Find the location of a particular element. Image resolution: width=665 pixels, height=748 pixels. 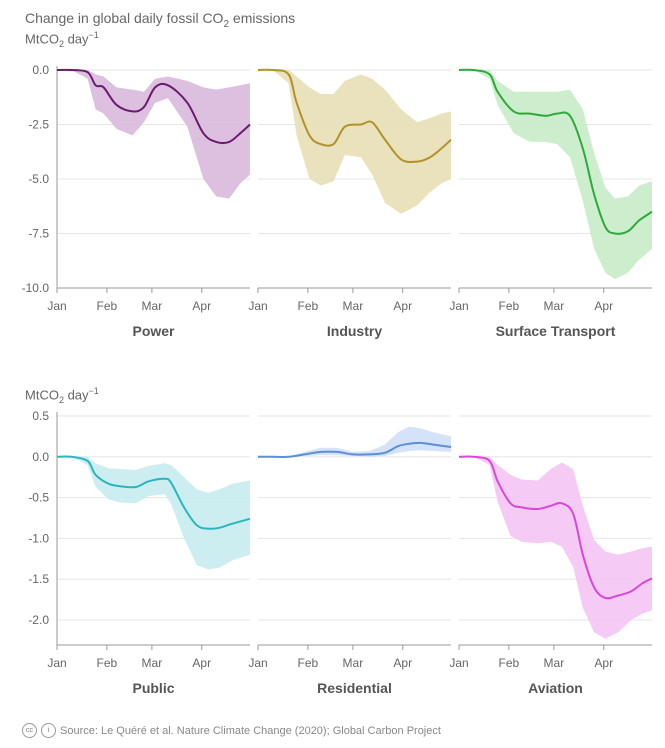

y-unit-label-top: MtCO2 day−1 is located at coordinates (62, 39).